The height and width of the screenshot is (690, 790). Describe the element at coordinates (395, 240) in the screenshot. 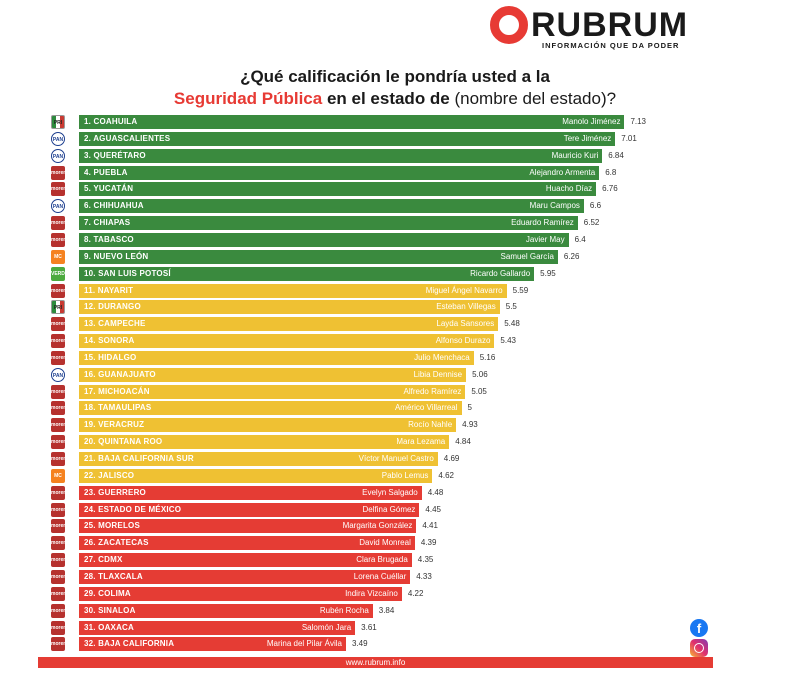

I see `bar-row: morena 8. TABASCO Javier May 6.4` at that location.